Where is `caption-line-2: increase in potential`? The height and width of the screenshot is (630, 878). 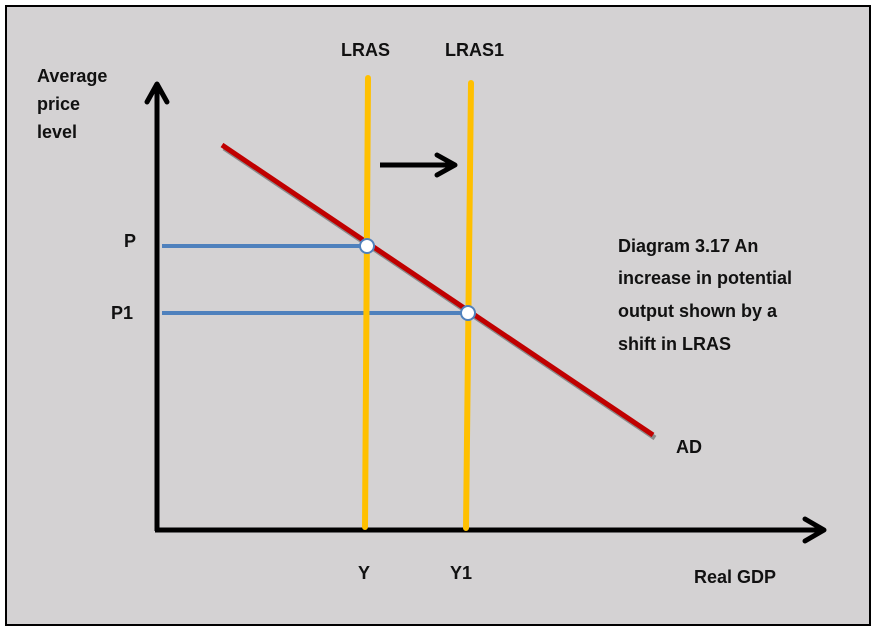
caption-line-2: increase in potential is located at coordinates (705, 278).